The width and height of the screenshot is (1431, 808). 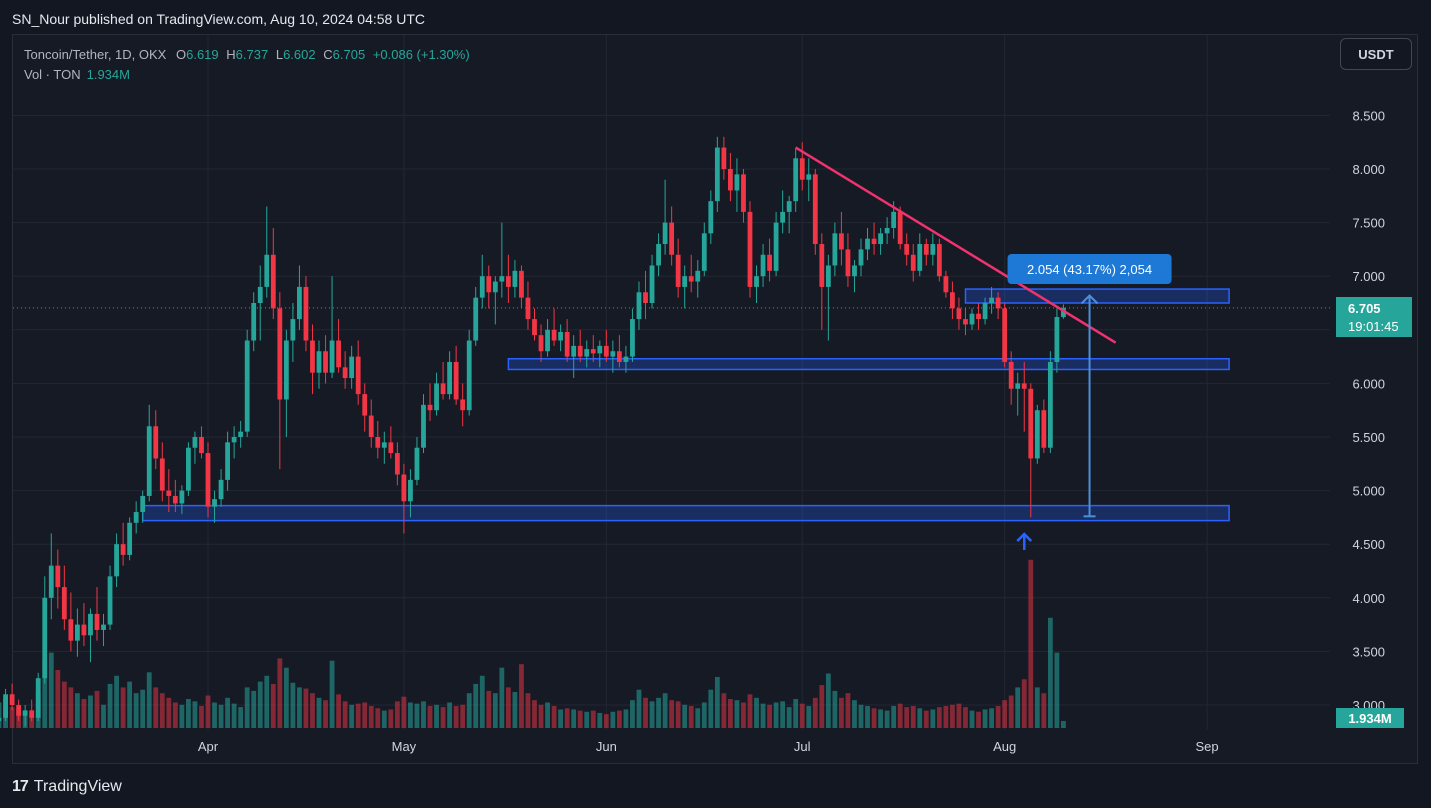 What do you see at coordinates (1368, 276) in the screenshot?
I see `y-tick-label: 7.000` at bounding box center [1368, 276].